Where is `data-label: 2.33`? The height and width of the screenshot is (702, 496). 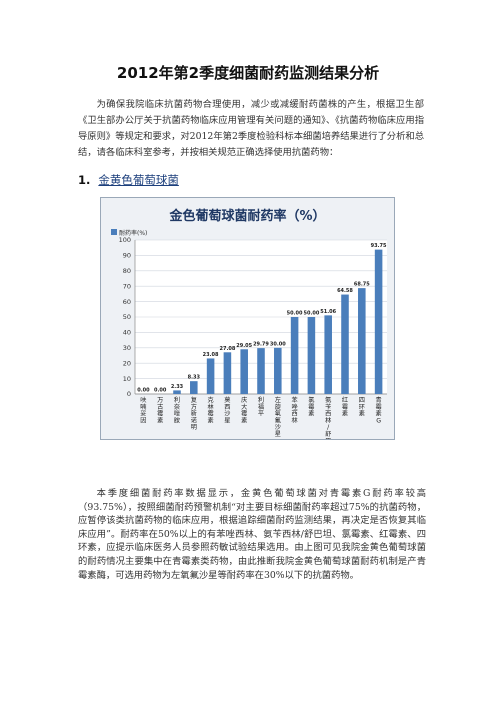
data-label: 2.33 is located at coordinates (177, 387).